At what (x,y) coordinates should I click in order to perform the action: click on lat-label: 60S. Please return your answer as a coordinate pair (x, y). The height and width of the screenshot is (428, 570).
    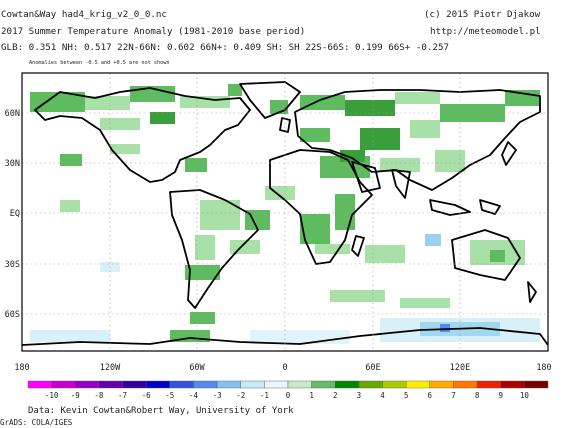
    Looking at the image, I should click on (12, 315).